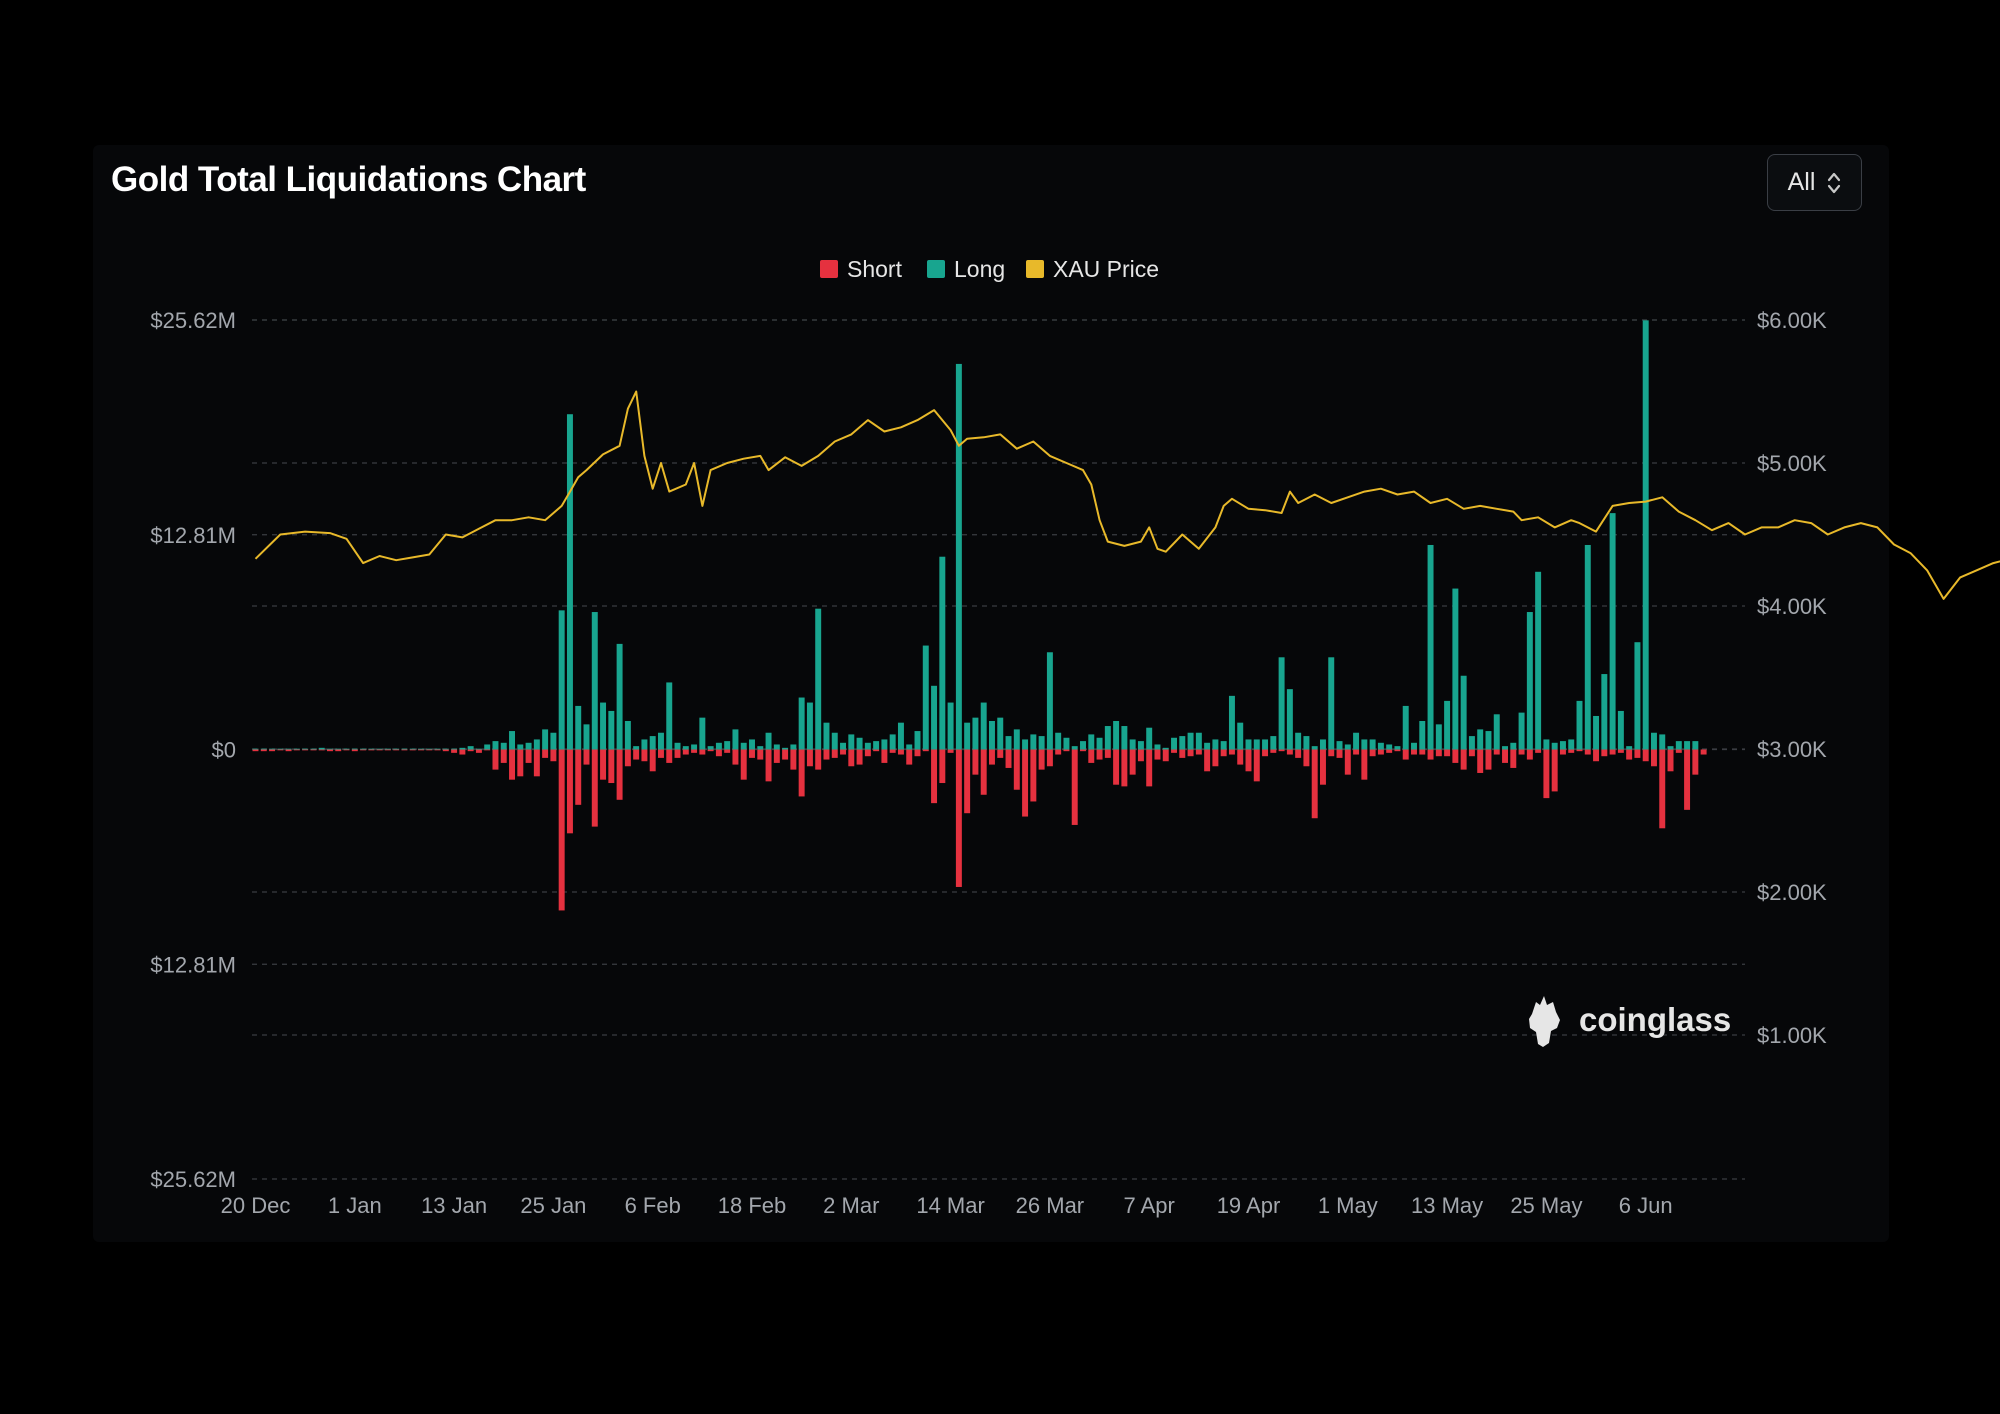 This screenshot has height=1414, width=2000. Describe the element at coordinates (1348, 1205) in the screenshot. I see `x-tick-label-11: 1 May` at that location.